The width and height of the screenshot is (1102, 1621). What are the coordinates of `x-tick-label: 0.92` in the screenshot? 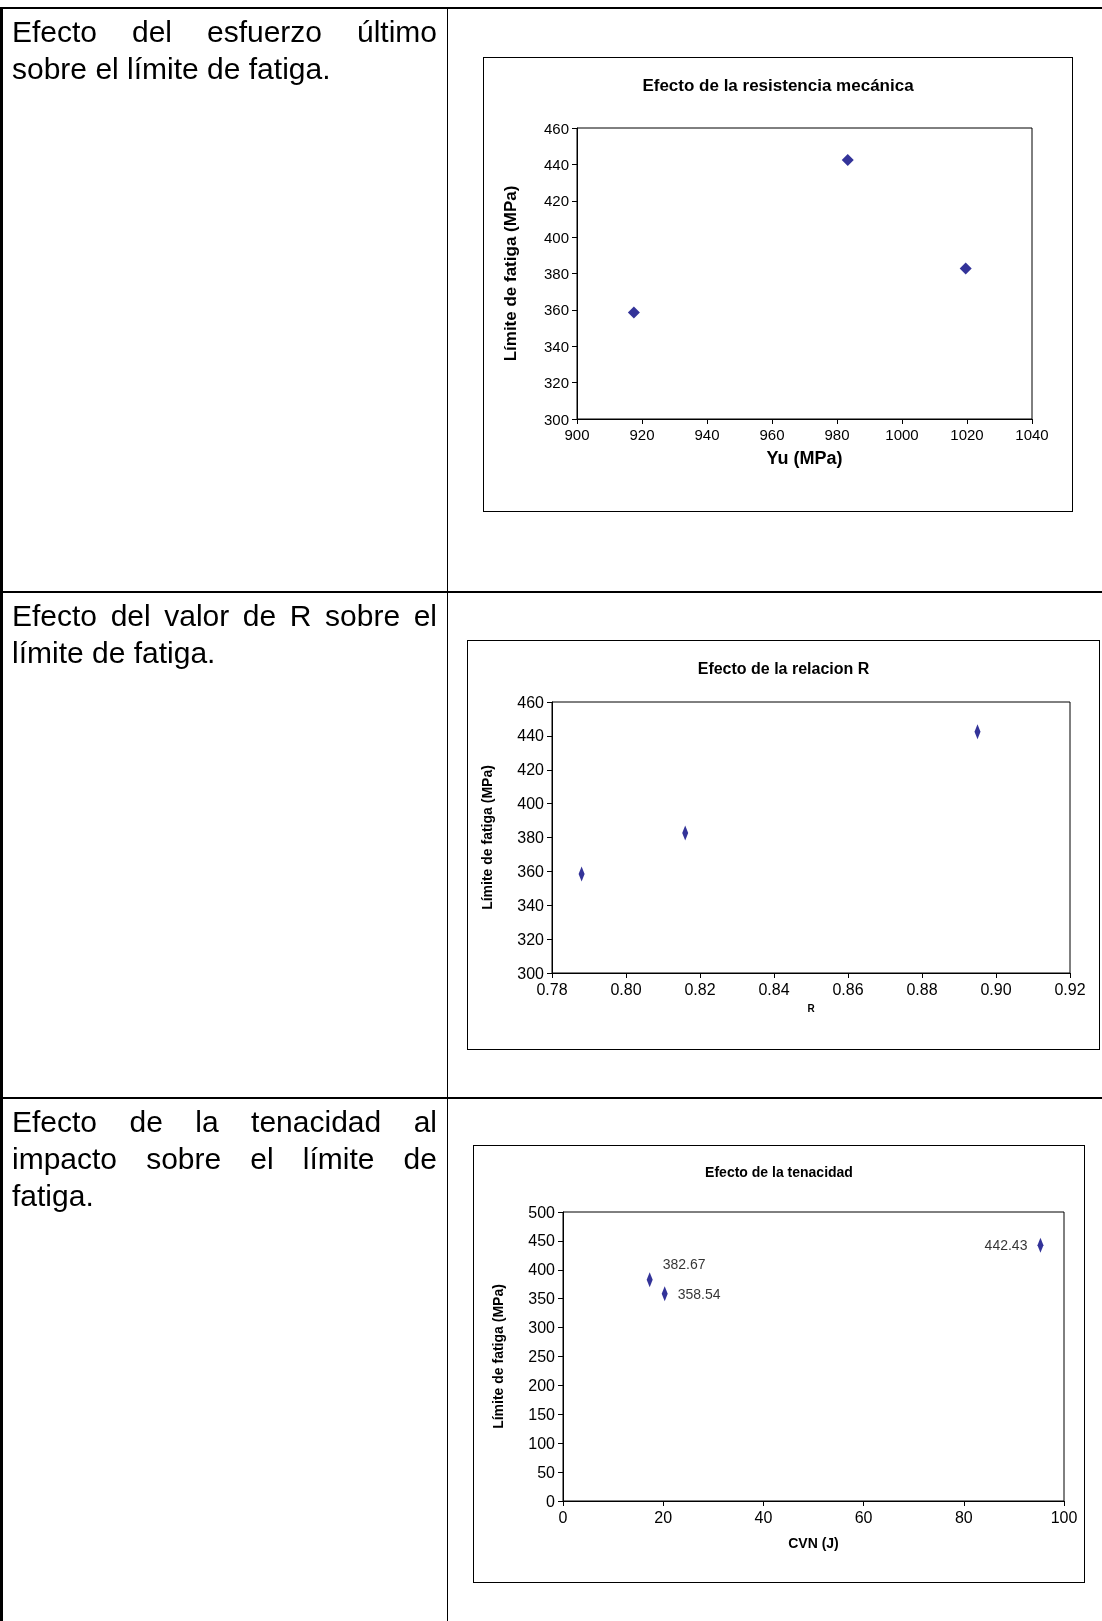 It's located at (1070, 989).